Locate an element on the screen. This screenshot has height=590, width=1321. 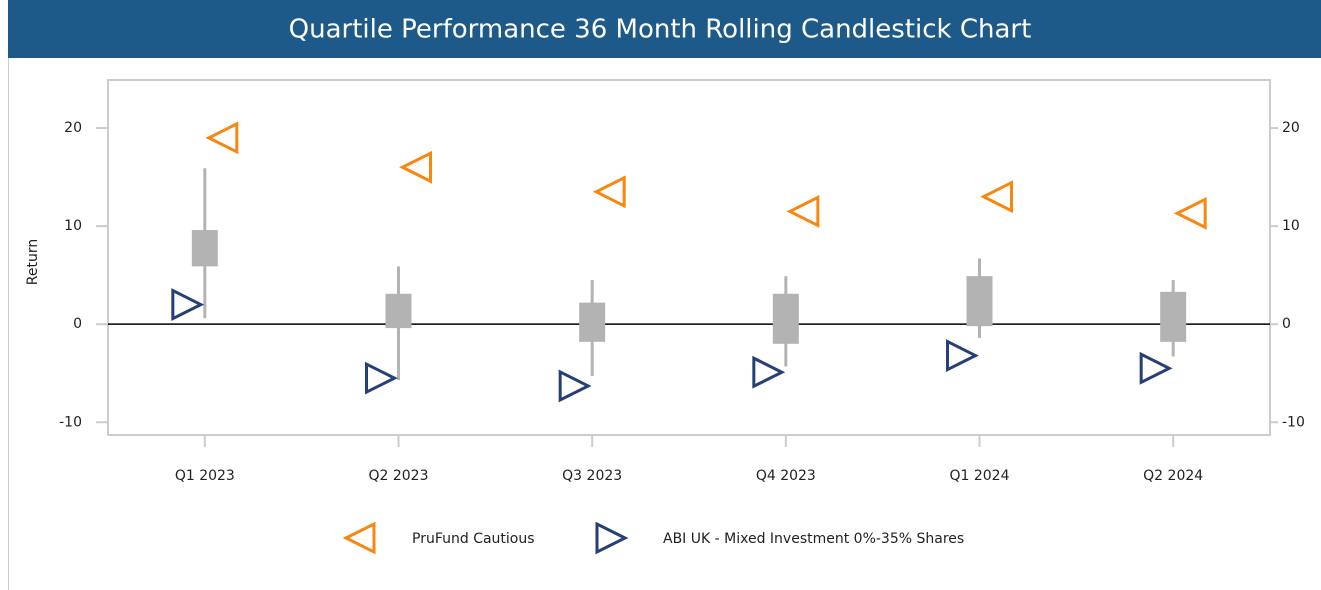
x-tick-label: Q1 2024 is located at coordinates (979, 476).